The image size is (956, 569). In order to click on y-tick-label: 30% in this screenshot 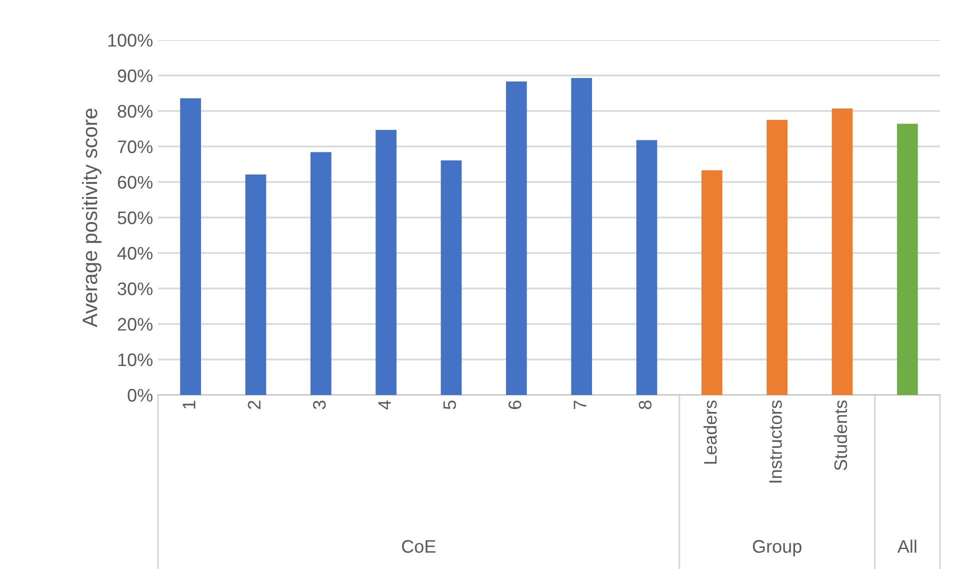, I will do `click(135, 289)`.